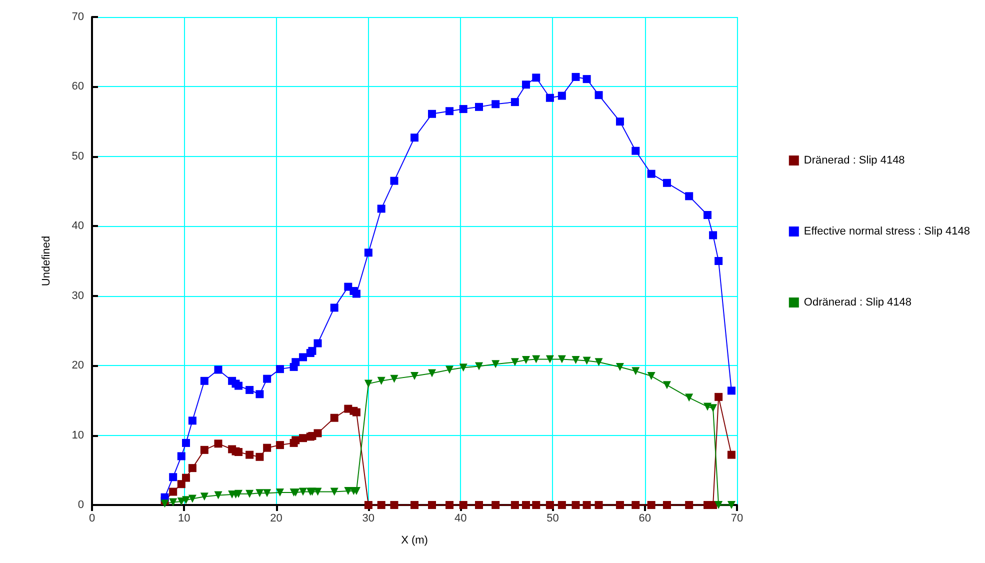 The height and width of the screenshot is (563, 985). What do you see at coordinates (644, 518) in the screenshot?
I see `x-tick-label: 60` at bounding box center [644, 518].